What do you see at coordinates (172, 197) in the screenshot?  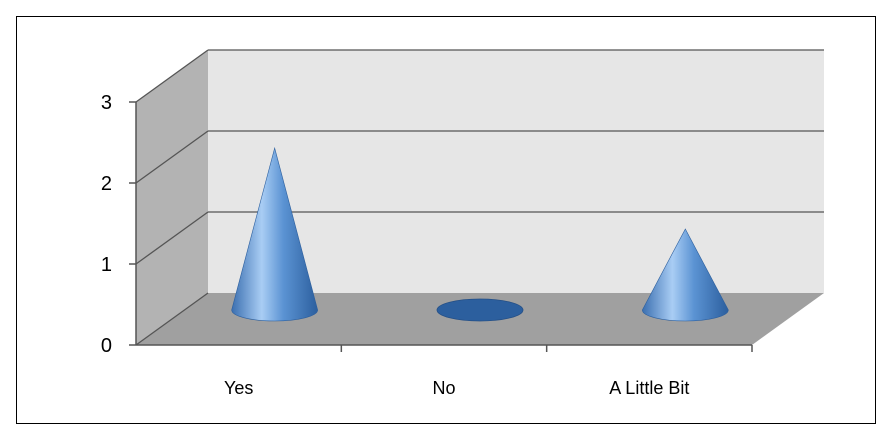 I see `side-wall` at bounding box center [172, 197].